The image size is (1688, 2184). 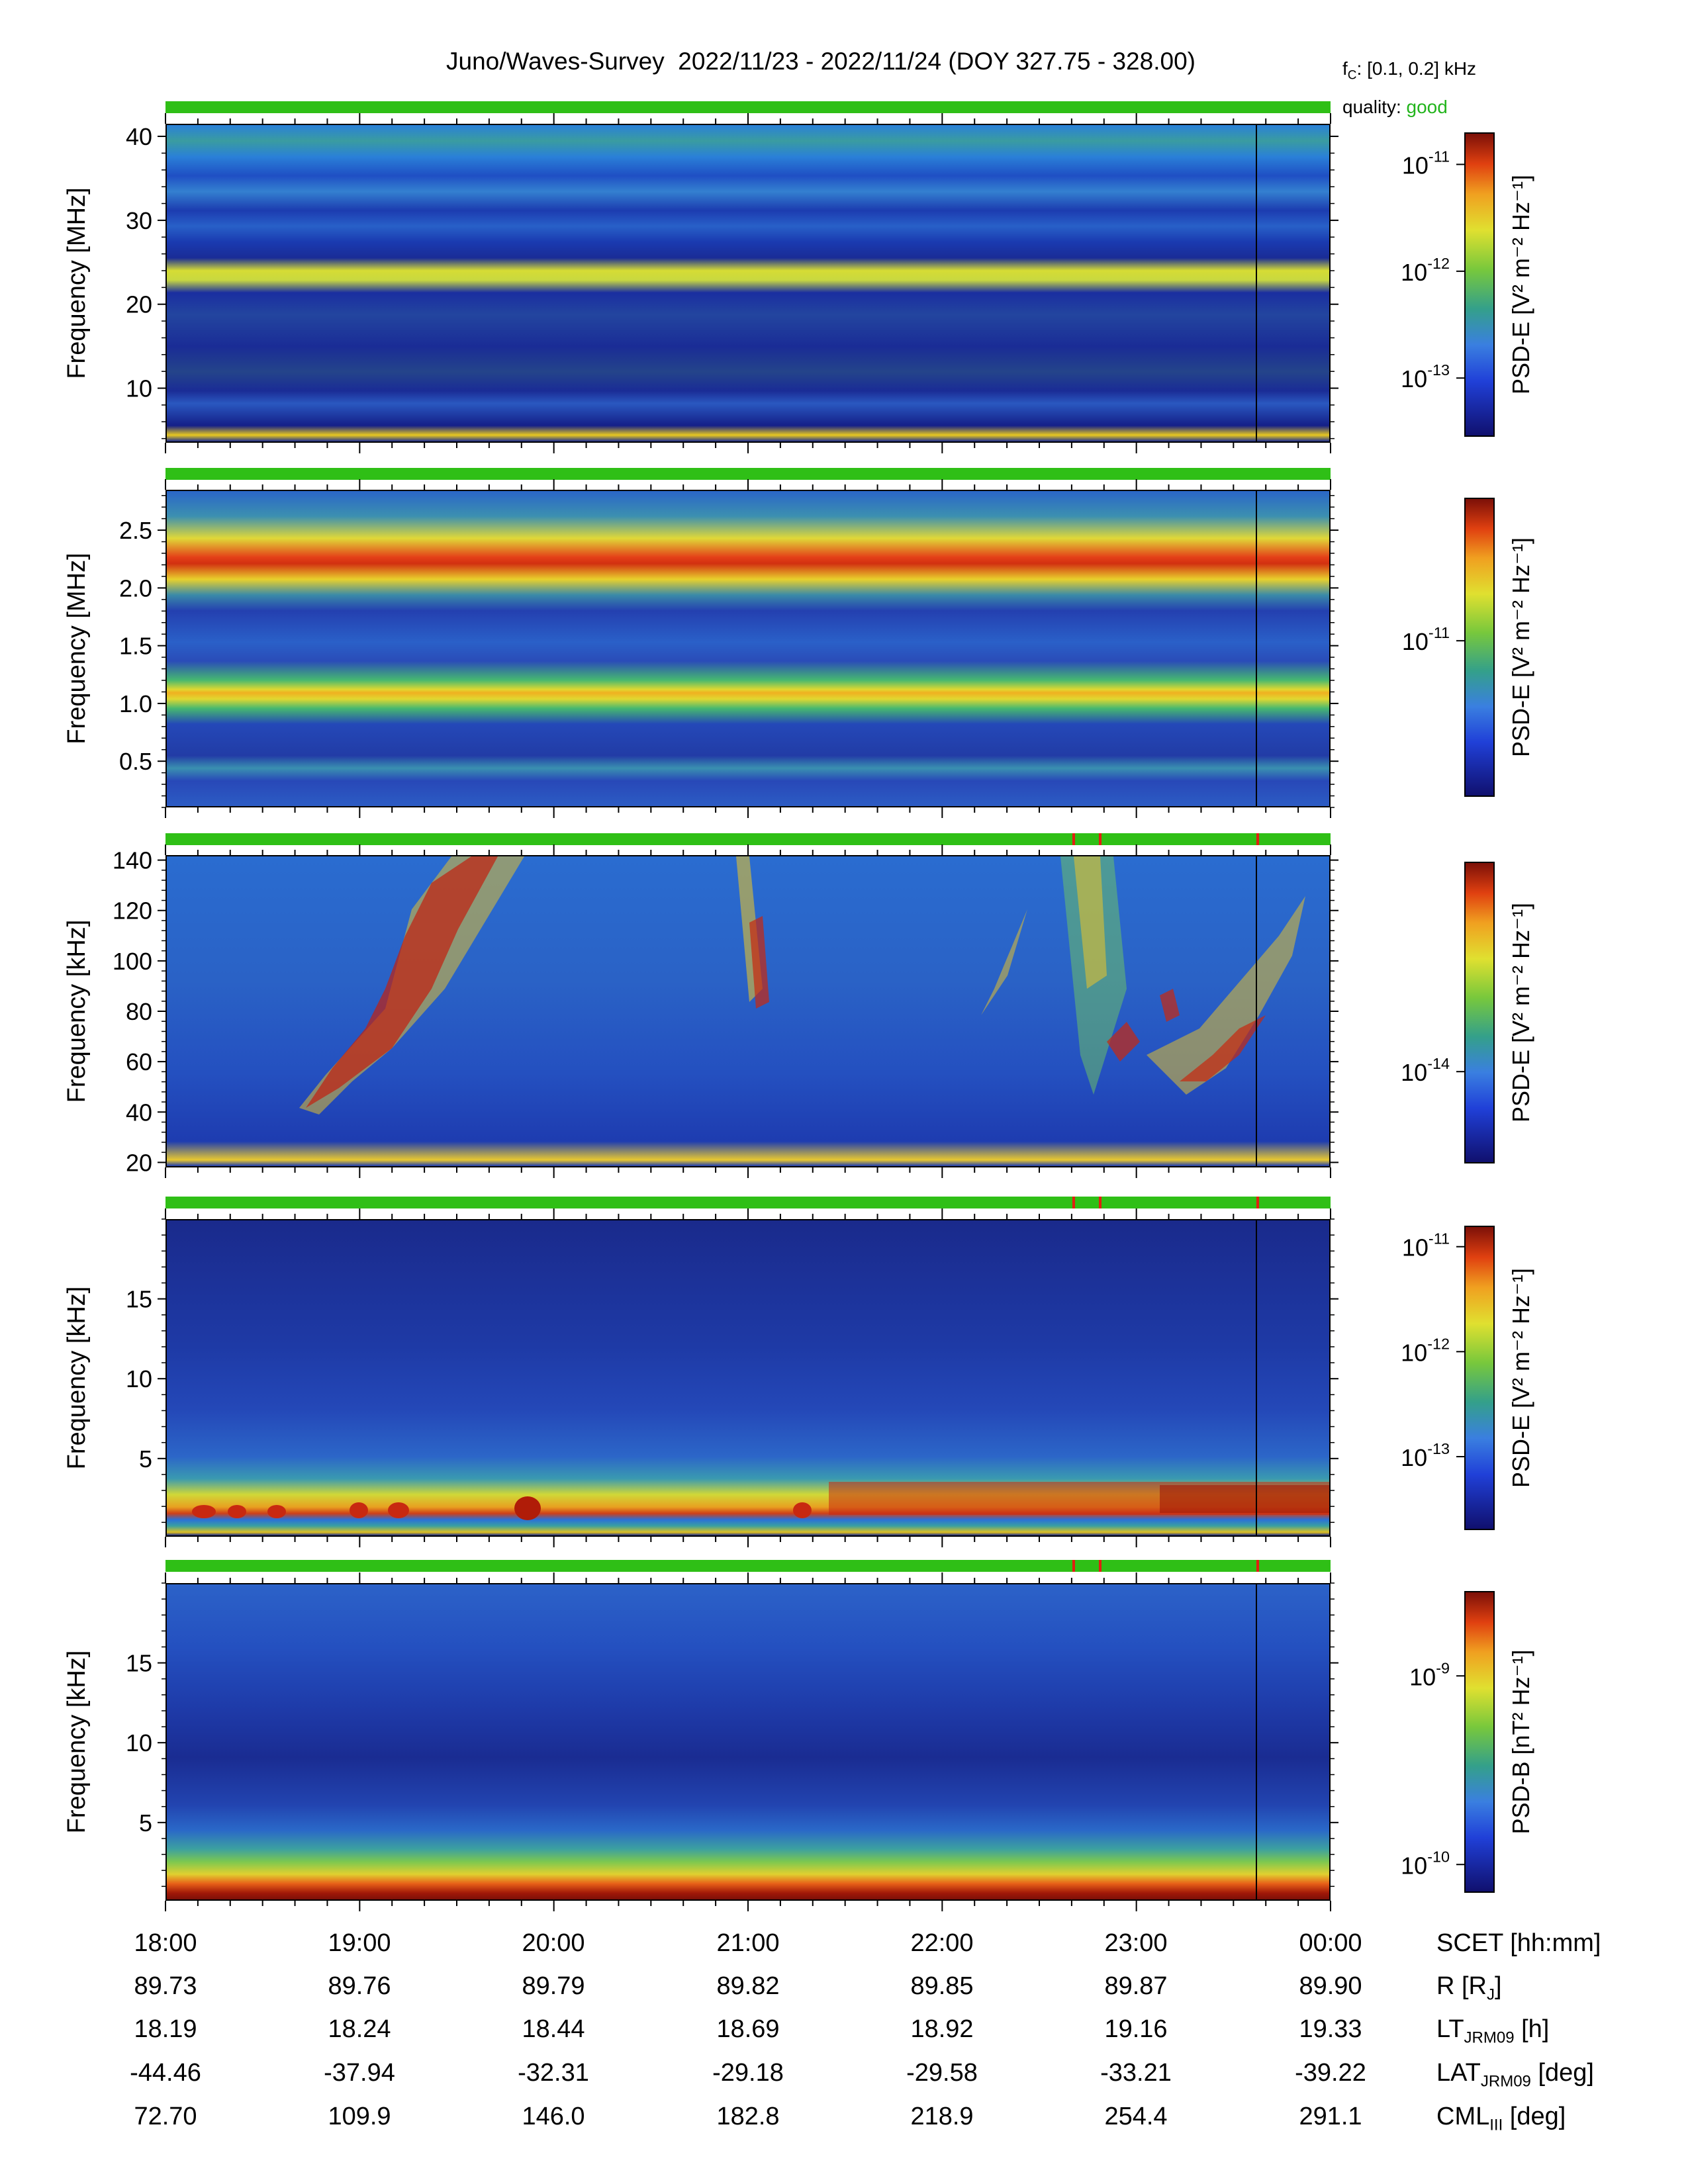 I want to click on x-axis-value: 23:00, so click(x=1136, y=1943).